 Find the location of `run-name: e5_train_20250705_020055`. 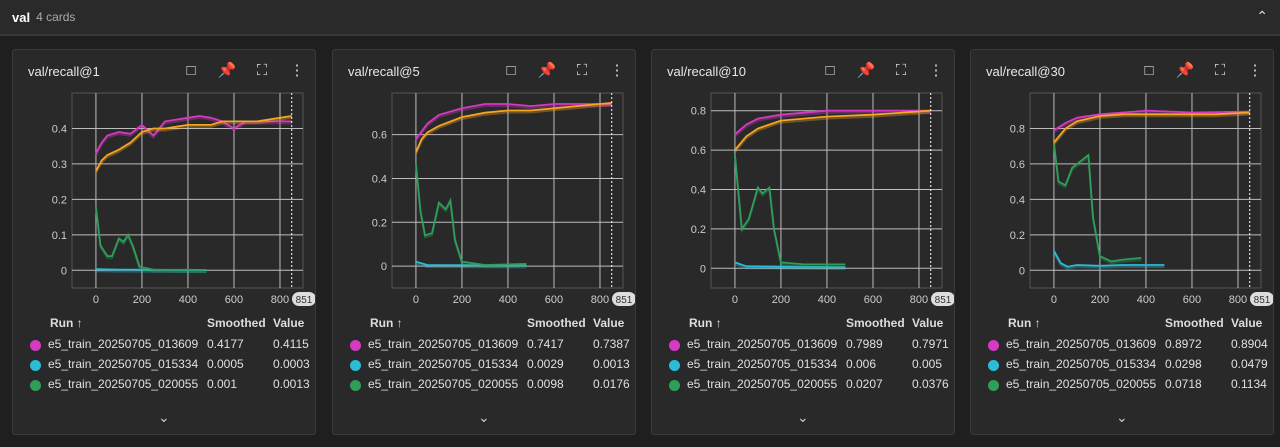

run-name: e5_train_20250705_020055 is located at coordinates (123, 384).